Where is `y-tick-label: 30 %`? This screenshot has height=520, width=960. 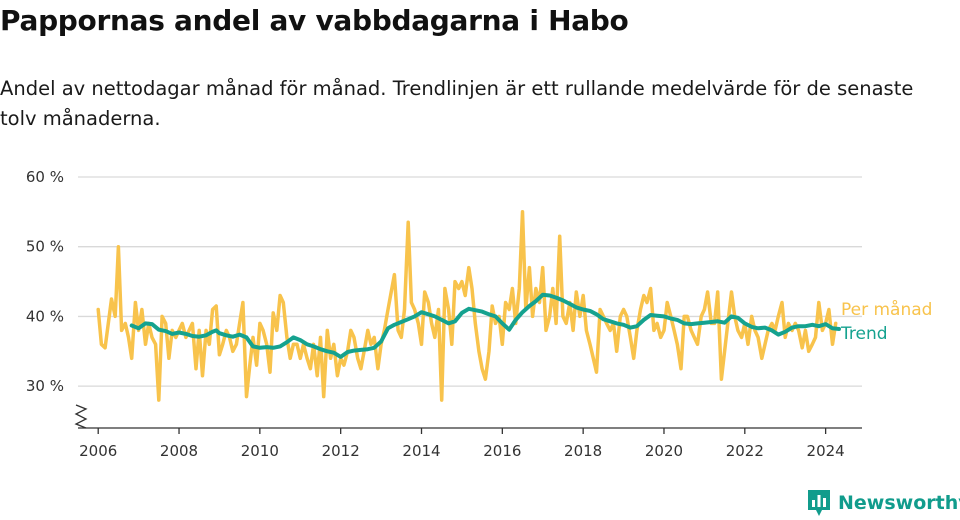 y-tick-label: 30 % is located at coordinates (45, 386).